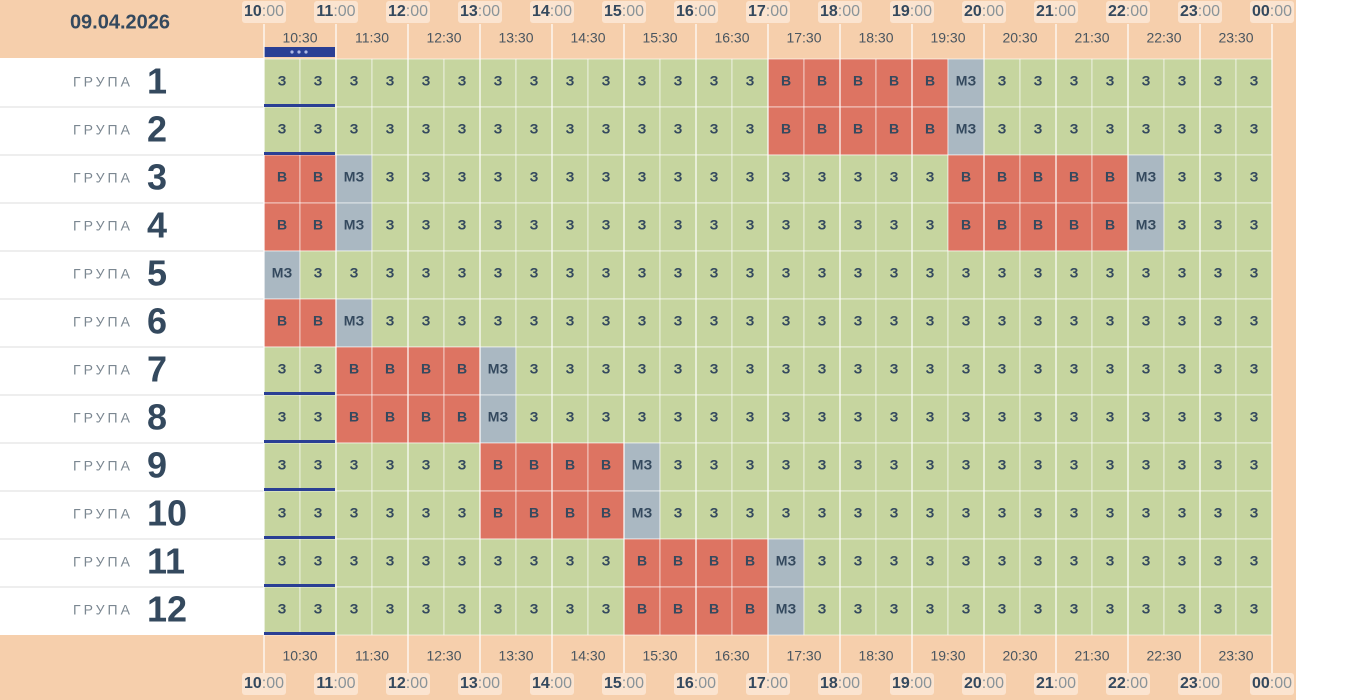  I want to click on half-hour-label: 22:30, so click(1163, 38).